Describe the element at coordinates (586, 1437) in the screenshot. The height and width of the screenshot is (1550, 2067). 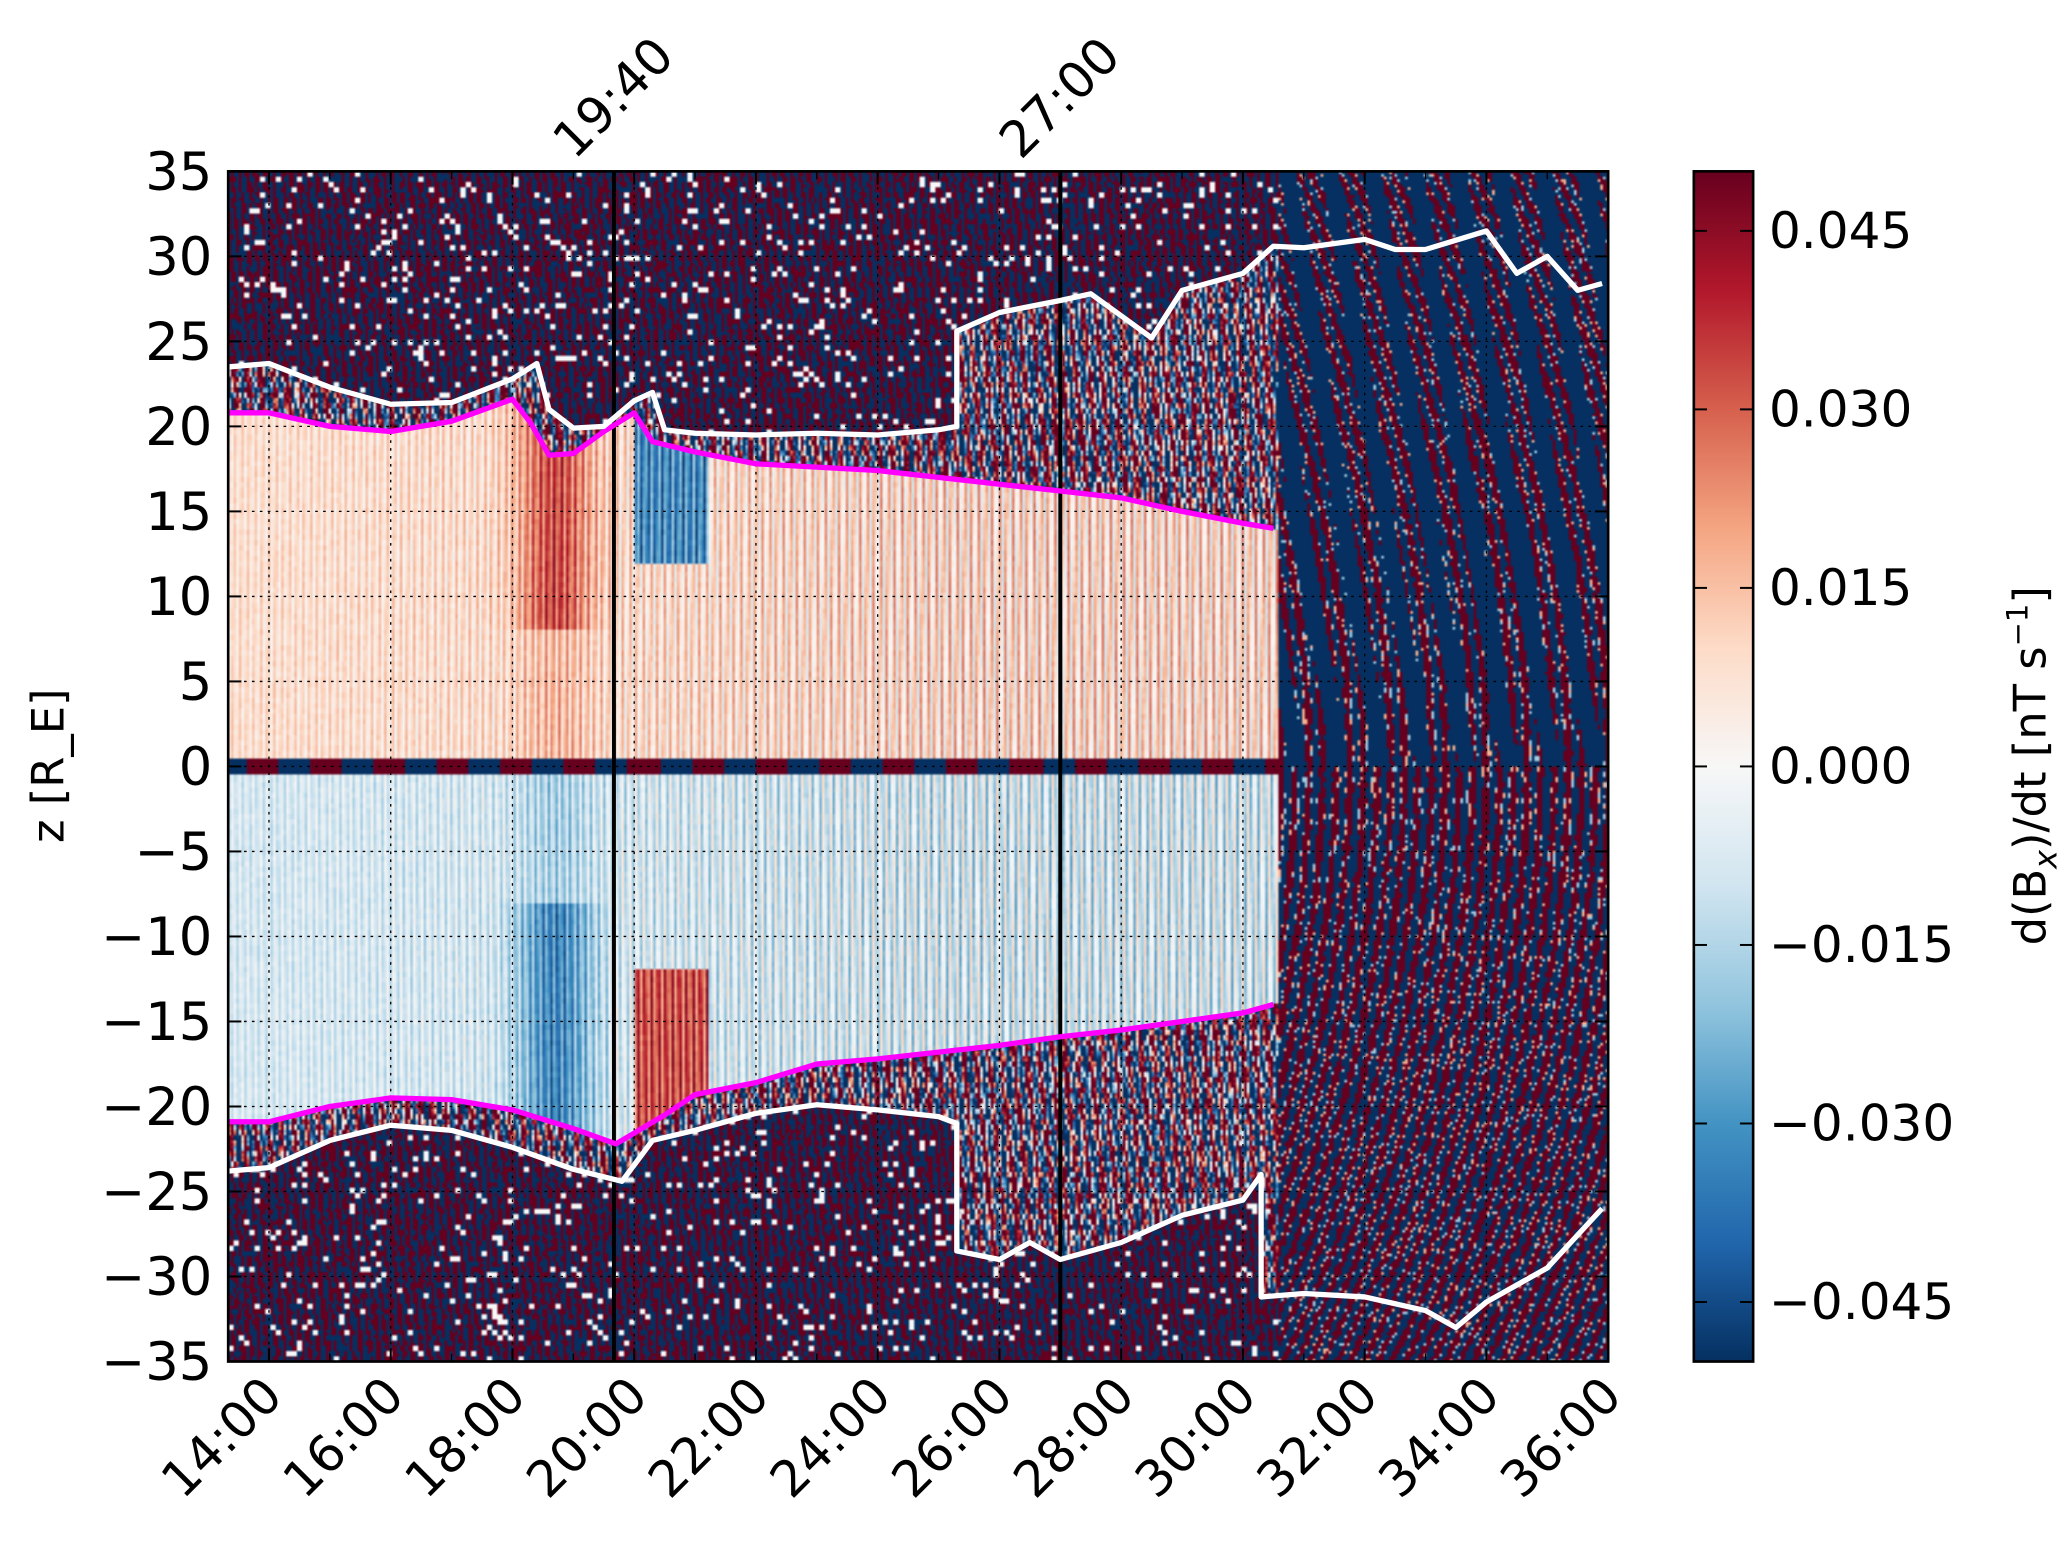
I see `x-tick-label: 20:00` at that location.